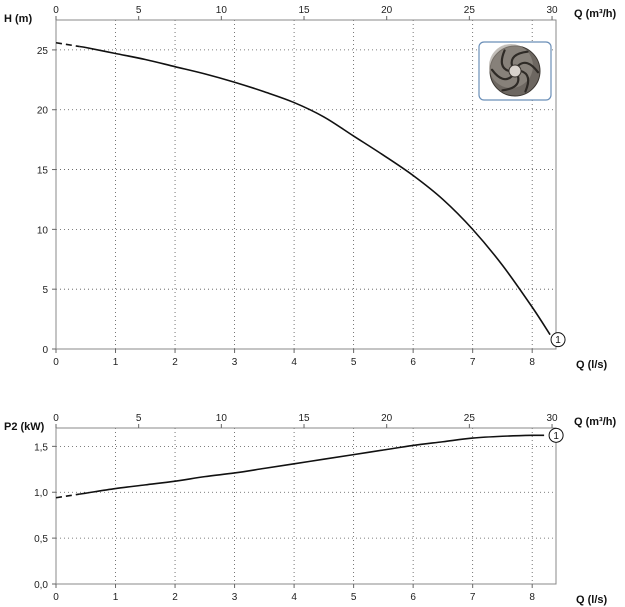 The image size is (625, 607). What do you see at coordinates (41, 585) in the screenshot?
I see `y-tick-label: 0,0` at bounding box center [41, 585].